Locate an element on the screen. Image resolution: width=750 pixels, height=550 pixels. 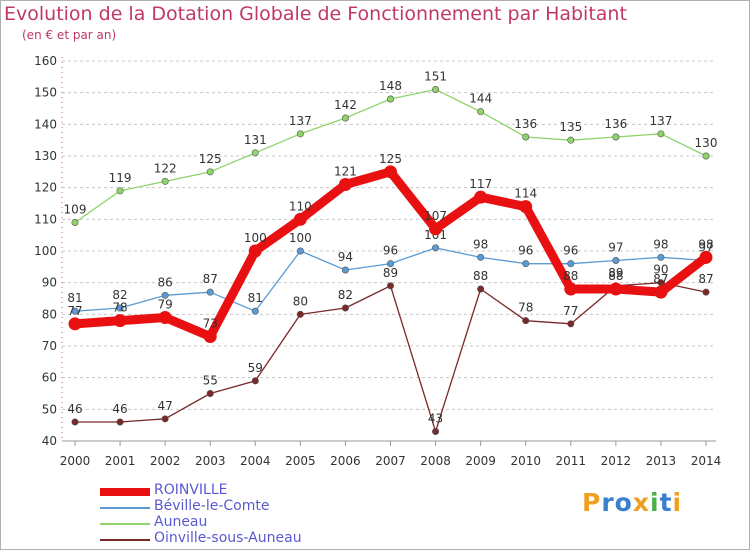
data-label-auneau: 136 is located at coordinates (615, 124).